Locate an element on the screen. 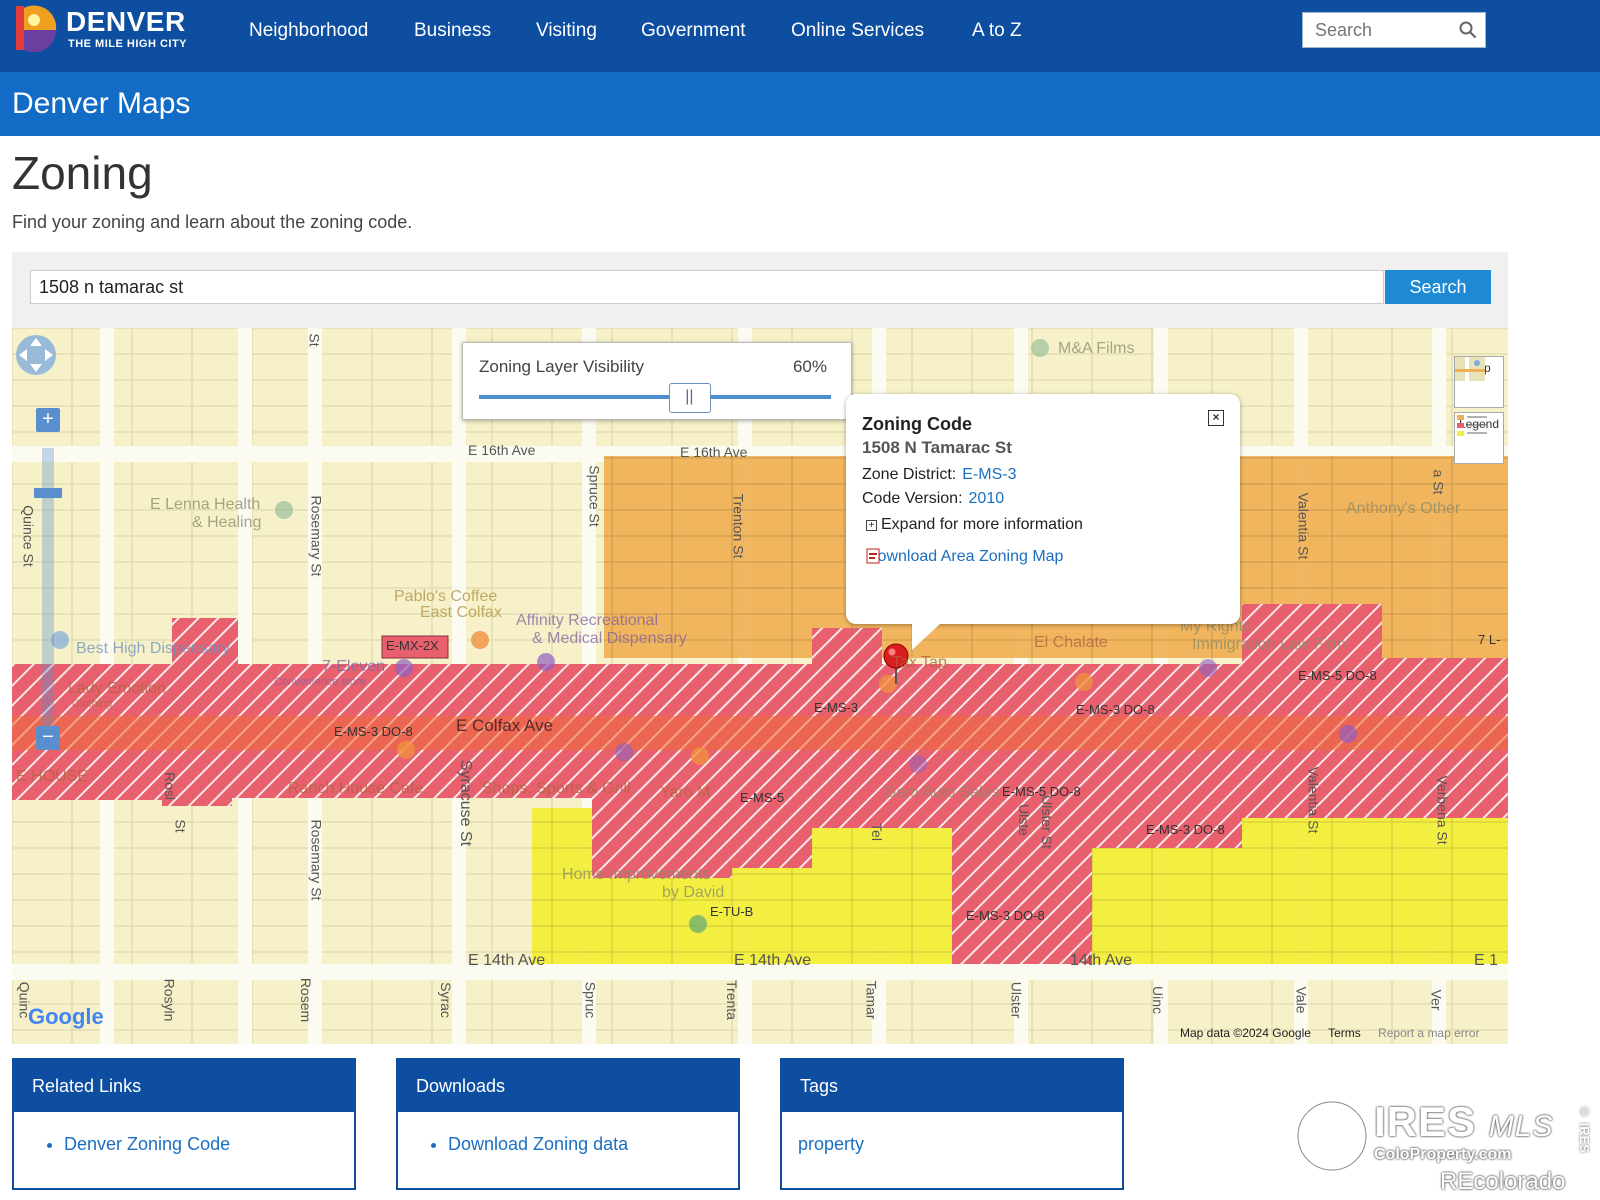  zone-district-value: E-MS-3 is located at coordinates (989, 474).